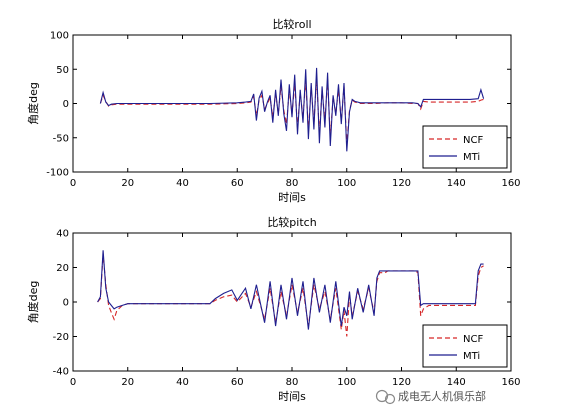 Image resolution: width=561 pixels, height=420 pixels. What do you see at coordinates (62, 234) in the screenshot?
I see `y-tick-label: 40` at bounding box center [62, 234].